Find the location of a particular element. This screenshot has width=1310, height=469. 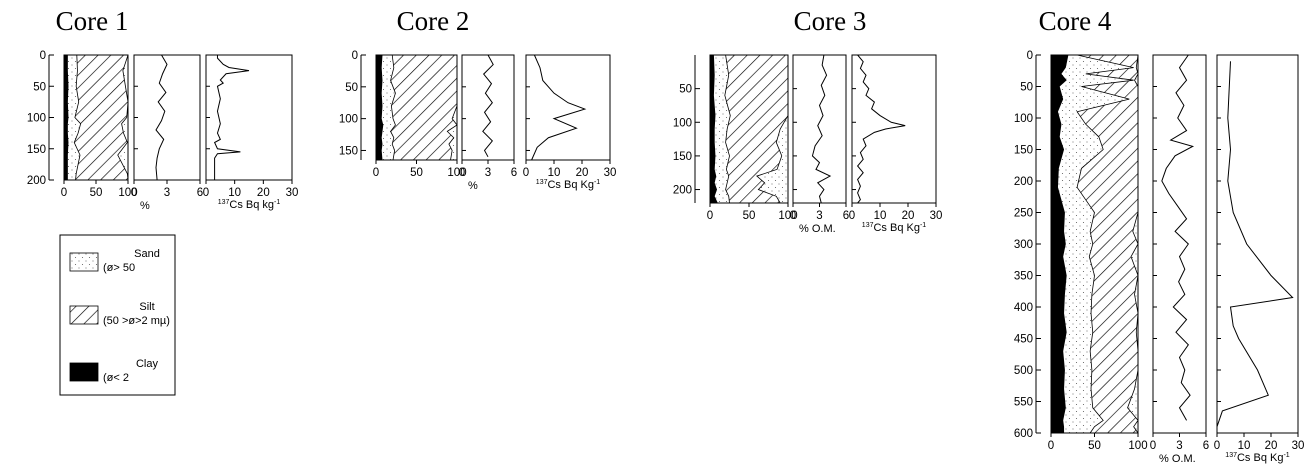

core-2-organic-matter-panel: 0 3 6% is located at coordinates (488, 123).